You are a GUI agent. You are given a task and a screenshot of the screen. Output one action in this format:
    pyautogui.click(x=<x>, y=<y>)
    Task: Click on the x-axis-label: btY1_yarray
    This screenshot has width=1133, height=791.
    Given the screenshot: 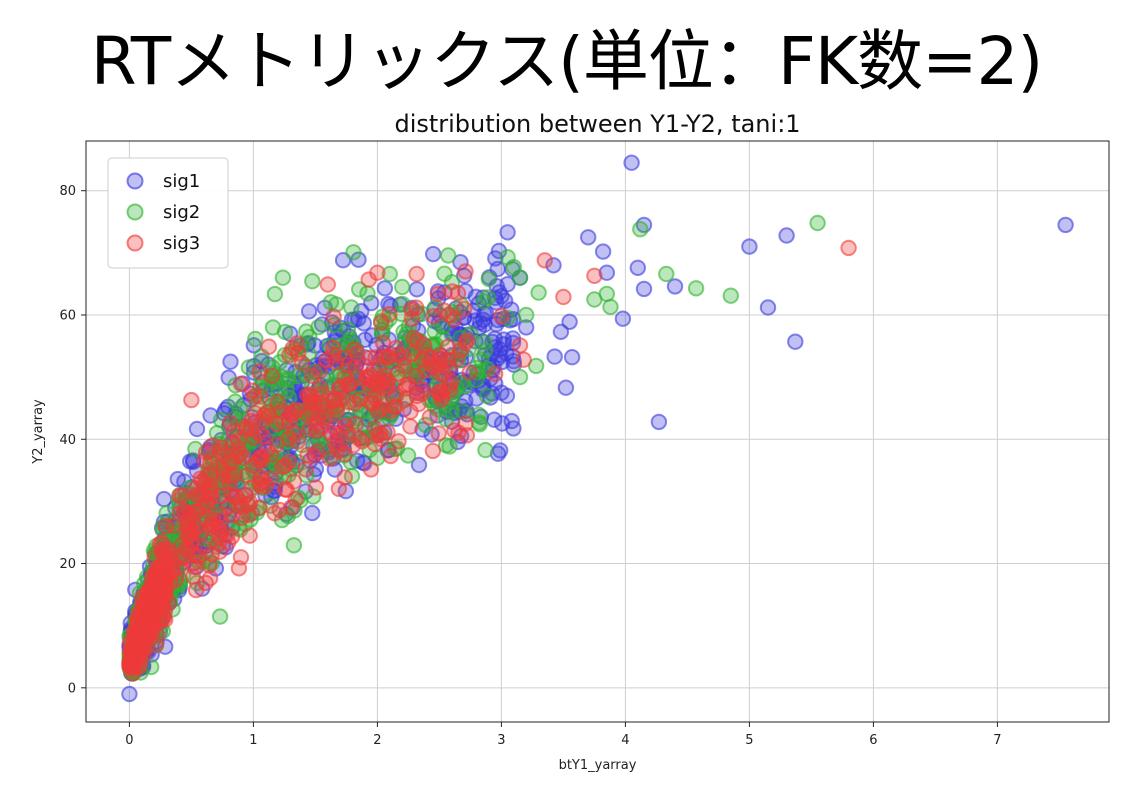 What is the action you would take?
    pyautogui.click(x=598, y=765)
    